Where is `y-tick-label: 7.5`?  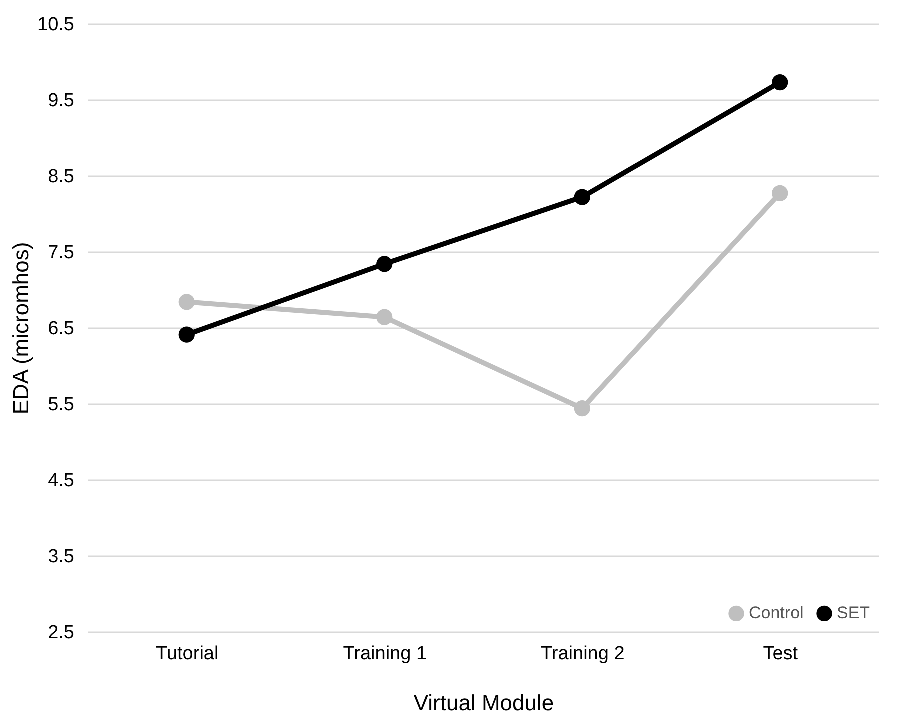 y-tick-label: 7.5 is located at coordinates (61, 253).